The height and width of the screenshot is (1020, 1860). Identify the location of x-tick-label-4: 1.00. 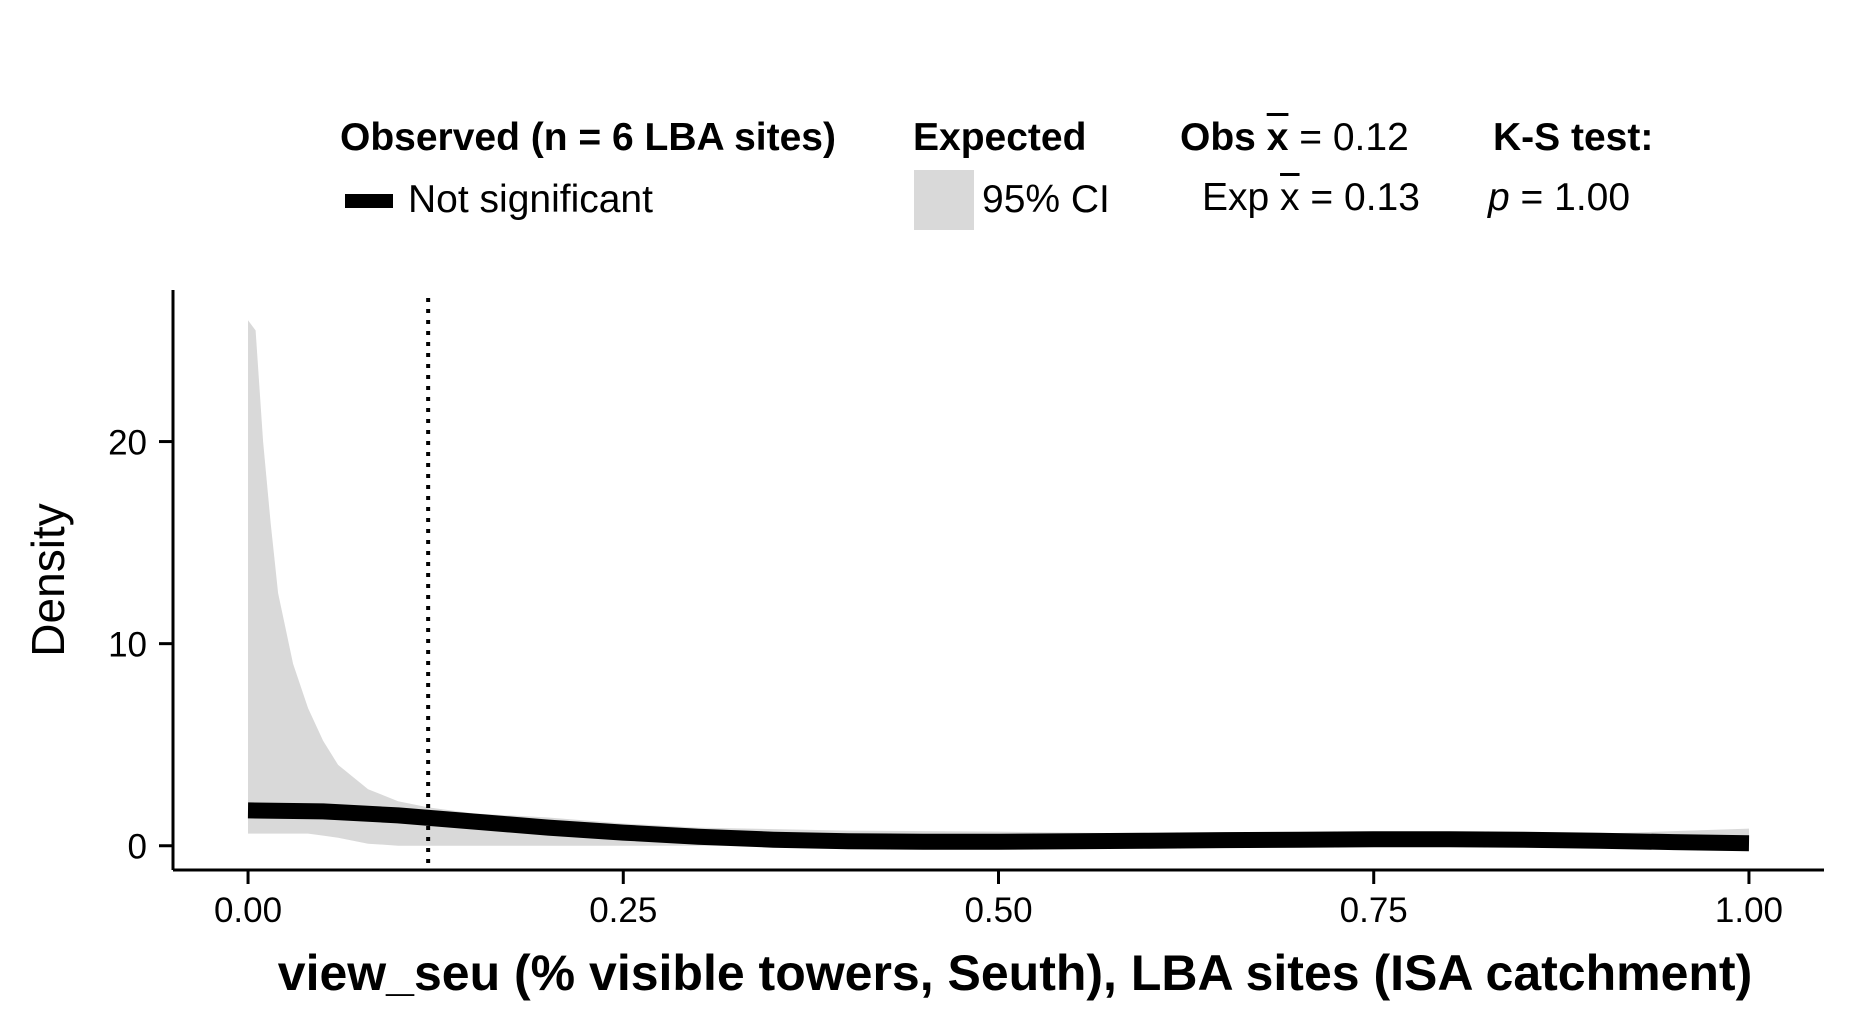
(1749, 910).